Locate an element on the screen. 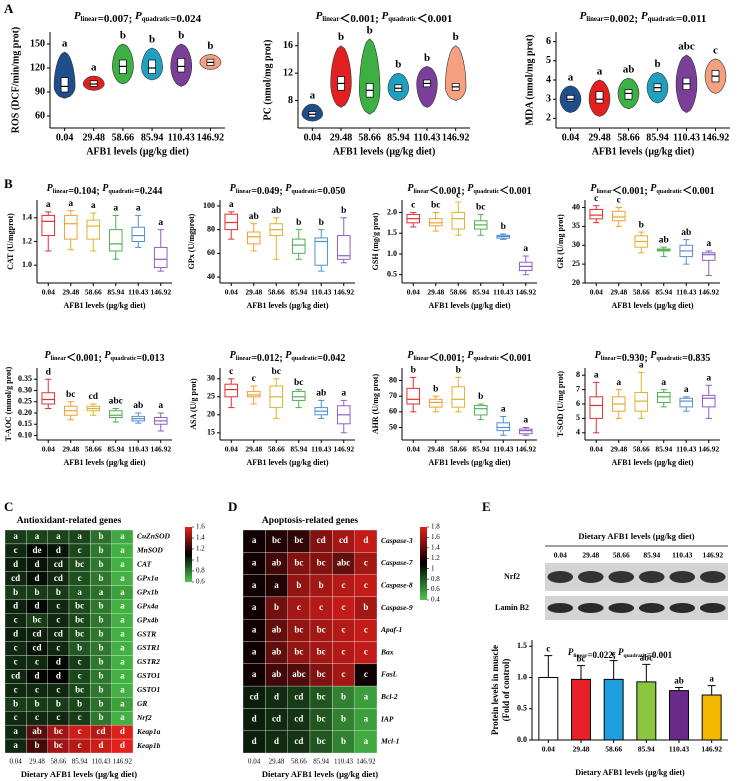  y-tick-label: 2 is located at coordinates (548, 118).